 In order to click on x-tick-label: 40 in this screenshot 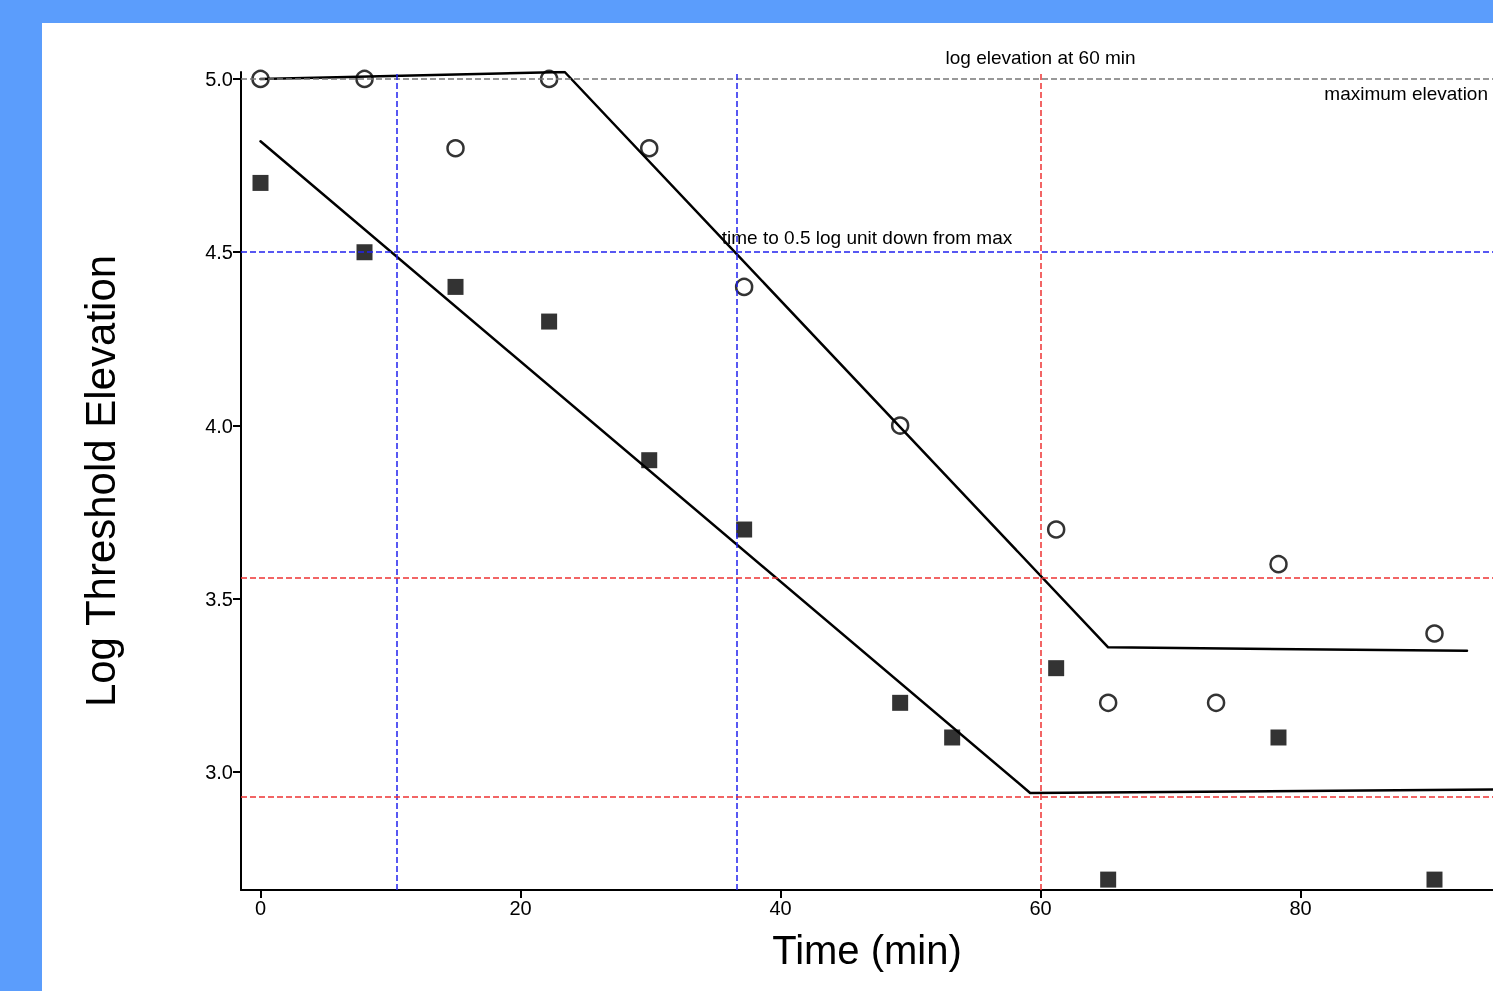, I will do `click(780, 908)`.